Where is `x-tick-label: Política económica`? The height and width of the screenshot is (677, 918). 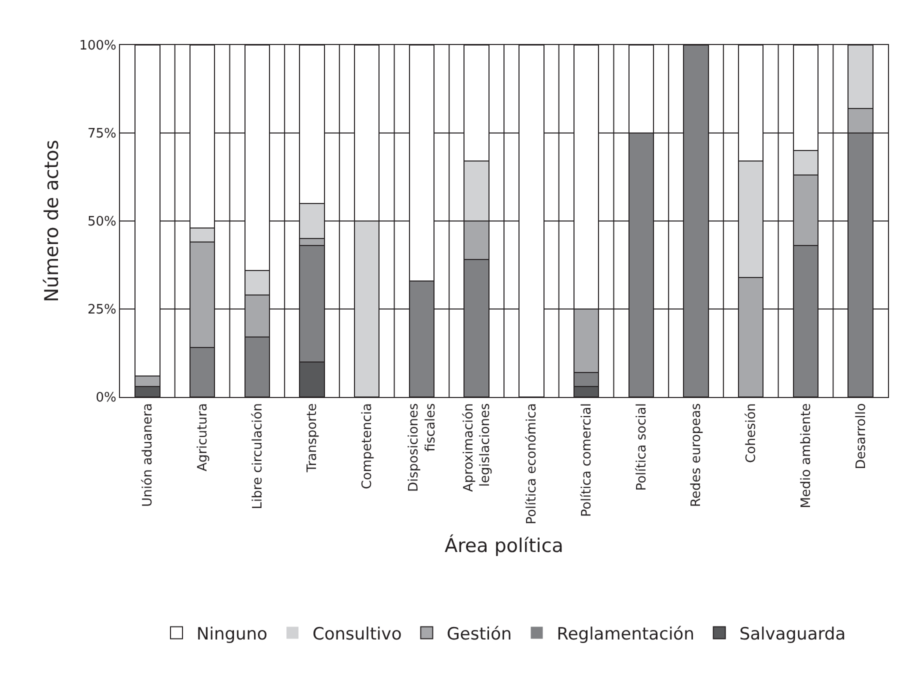 x-tick-label: Política económica is located at coordinates (532, 463).